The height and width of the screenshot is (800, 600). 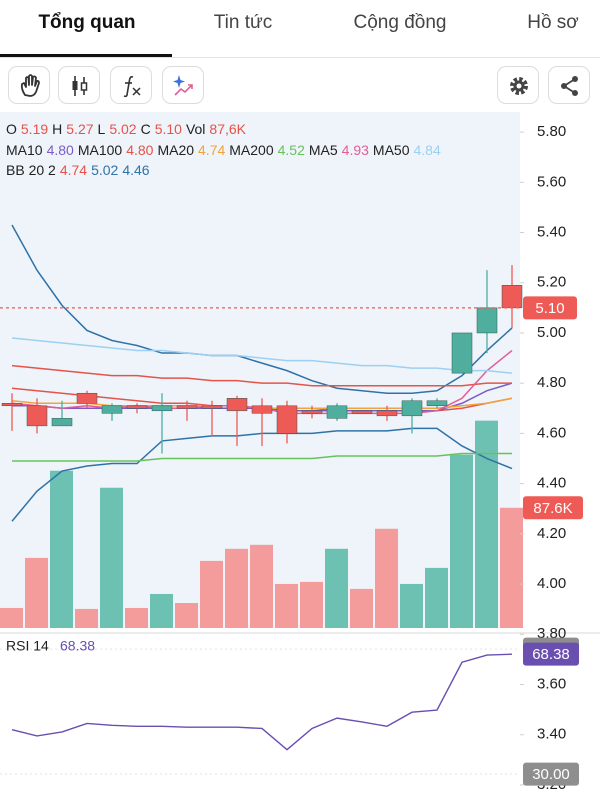 What do you see at coordinates (551, 734) in the screenshot?
I see `y-tick-label: 3.40` at bounding box center [551, 734].